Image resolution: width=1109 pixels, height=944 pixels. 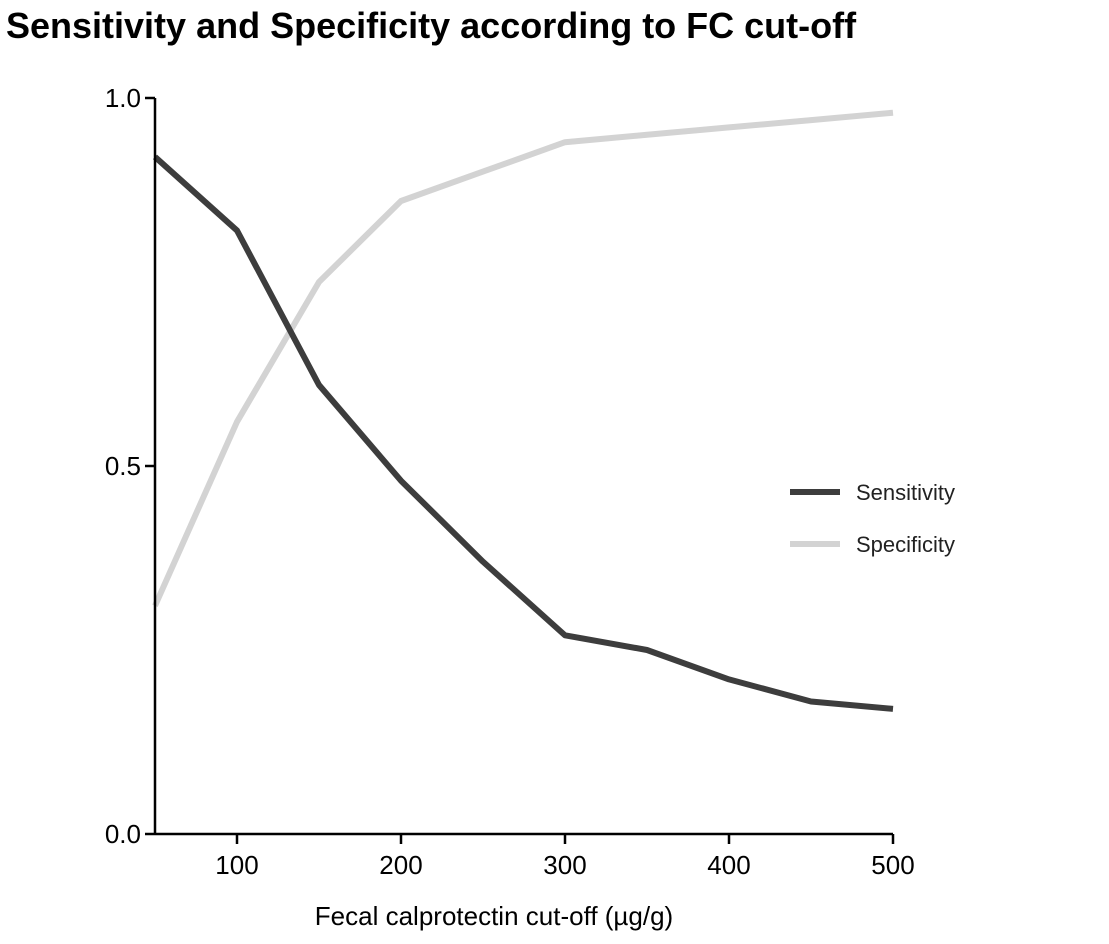 What do you see at coordinates (872, 518) in the screenshot?
I see `legend: Sensitivity Specificity` at bounding box center [872, 518].